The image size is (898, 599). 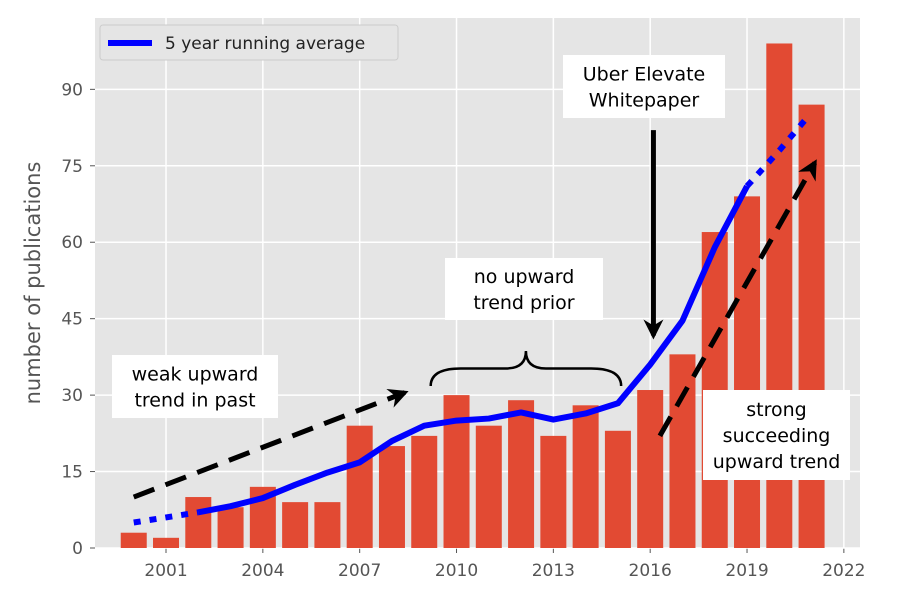 What do you see at coordinates (72, 320) in the screenshot?
I see `y-tick-label: 45` at bounding box center [72, 320].